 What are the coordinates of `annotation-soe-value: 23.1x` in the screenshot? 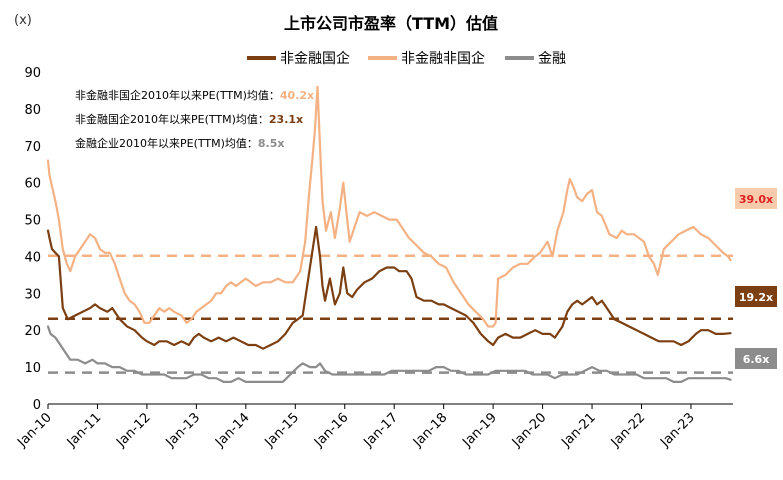 It's located at (286, 119).